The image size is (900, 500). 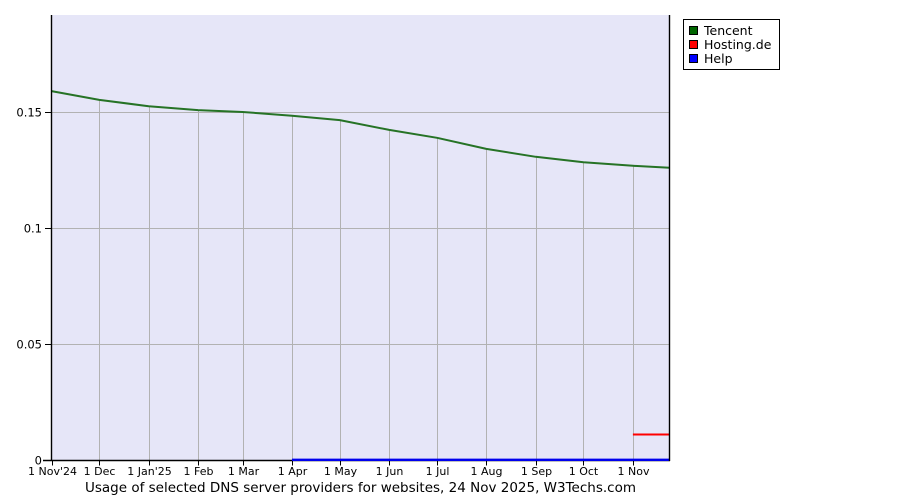 What do you see at coordinates (360, 129) in the screenshot?
I see `tencent-series-line` at bounding box center [360, 129].